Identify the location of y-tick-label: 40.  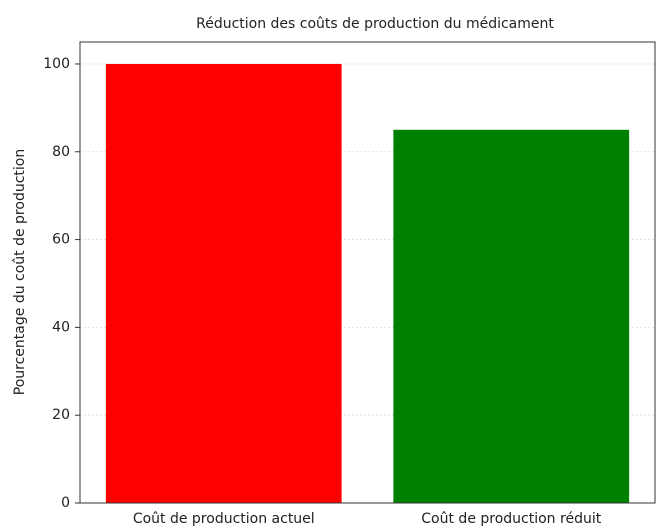
(61, 327).